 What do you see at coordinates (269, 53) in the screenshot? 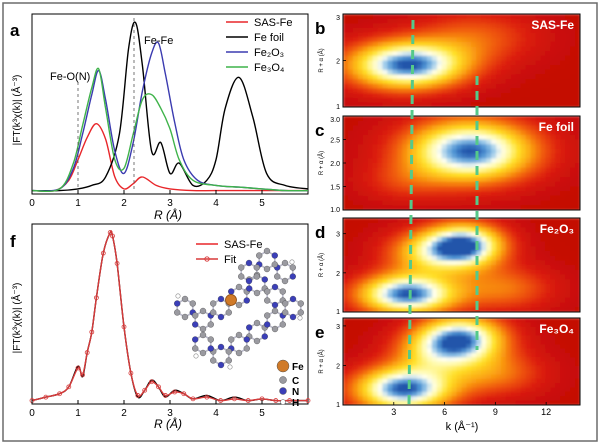
I see `legend-label: Fe₂O₃` at bounding box center [269, 53].